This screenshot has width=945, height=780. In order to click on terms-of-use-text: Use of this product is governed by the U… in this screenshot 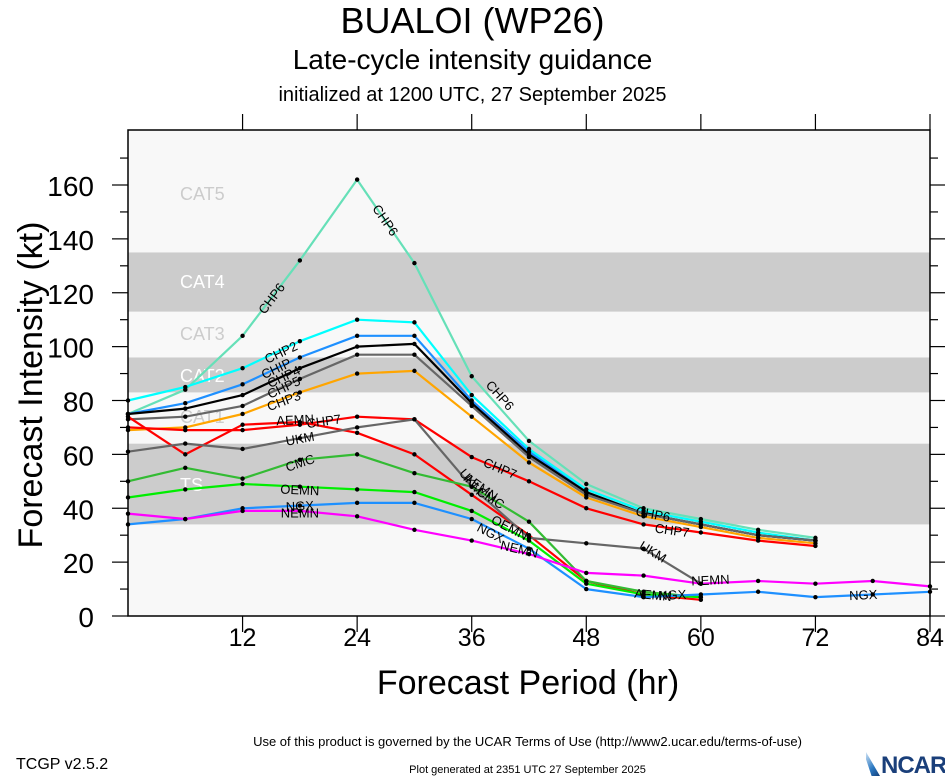, I will do `click(527, 741)`.